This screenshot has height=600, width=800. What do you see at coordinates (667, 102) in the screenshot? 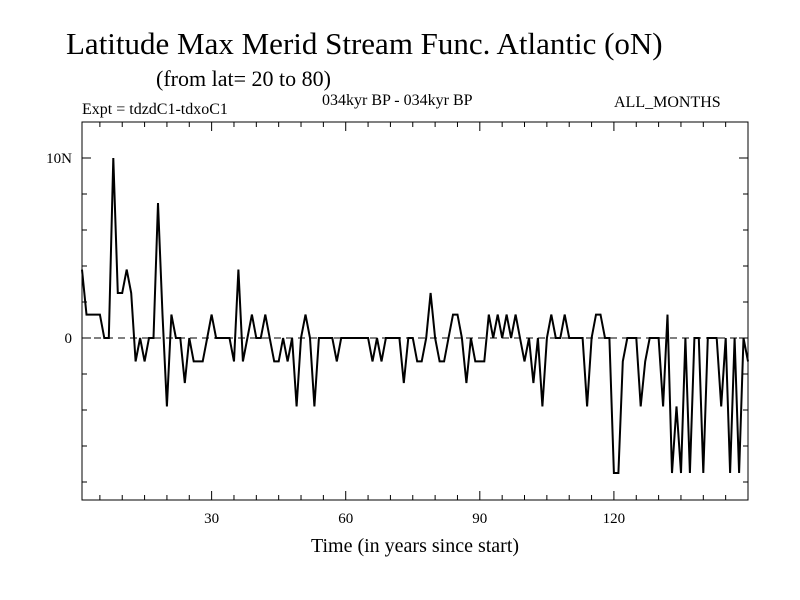
I see `months-label: ALL_MONTHS` at bounding box center [667, 102].